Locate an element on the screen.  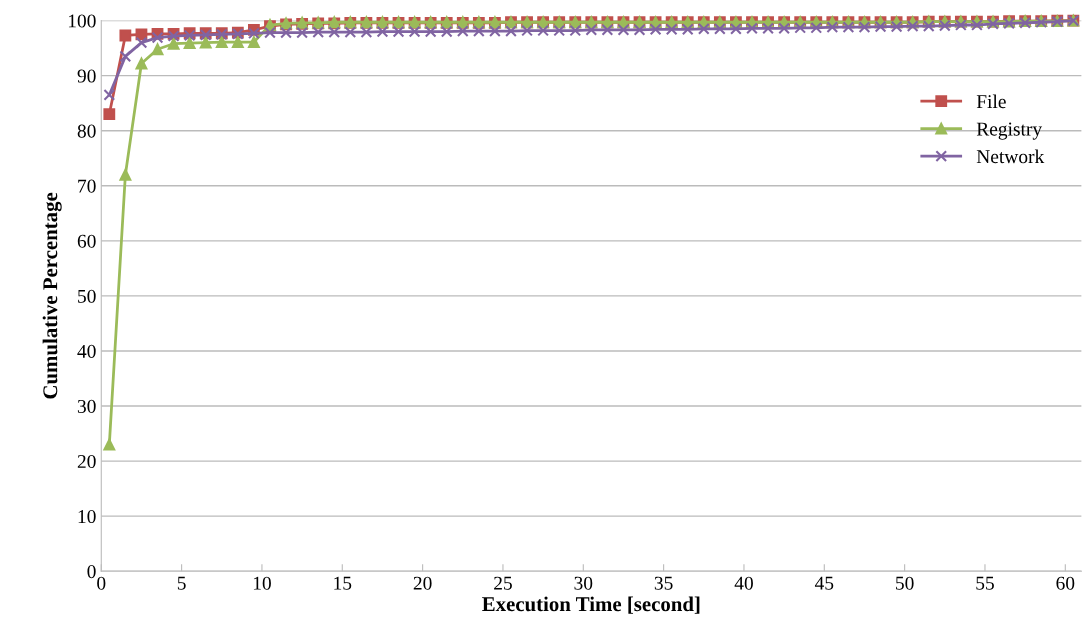
x-axis-title: Execution Time [second] is located at coordinates (591, 605).